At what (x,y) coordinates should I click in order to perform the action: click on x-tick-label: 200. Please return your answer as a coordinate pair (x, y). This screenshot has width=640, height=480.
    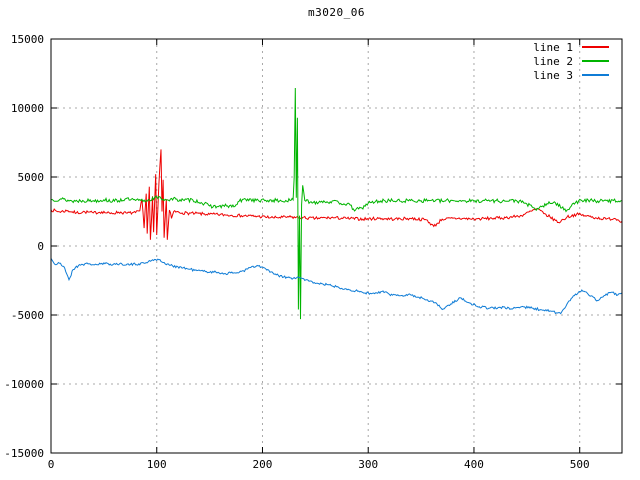
    Looking at the image, I should click on (263, 464).